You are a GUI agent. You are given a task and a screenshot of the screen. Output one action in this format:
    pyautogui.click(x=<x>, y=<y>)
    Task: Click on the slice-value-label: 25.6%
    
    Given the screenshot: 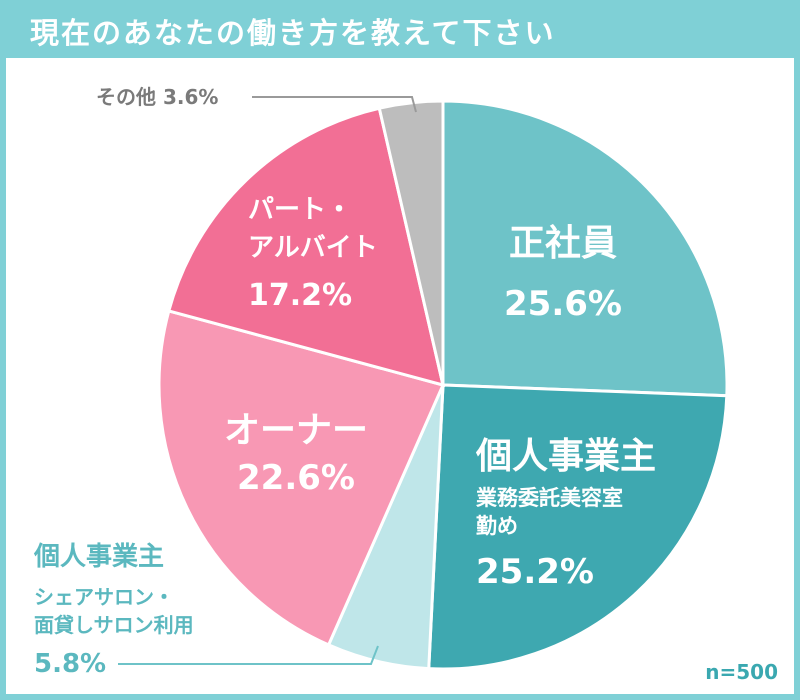 What is the action you would take?
    pyautogui.click(x=563, y=304)
    